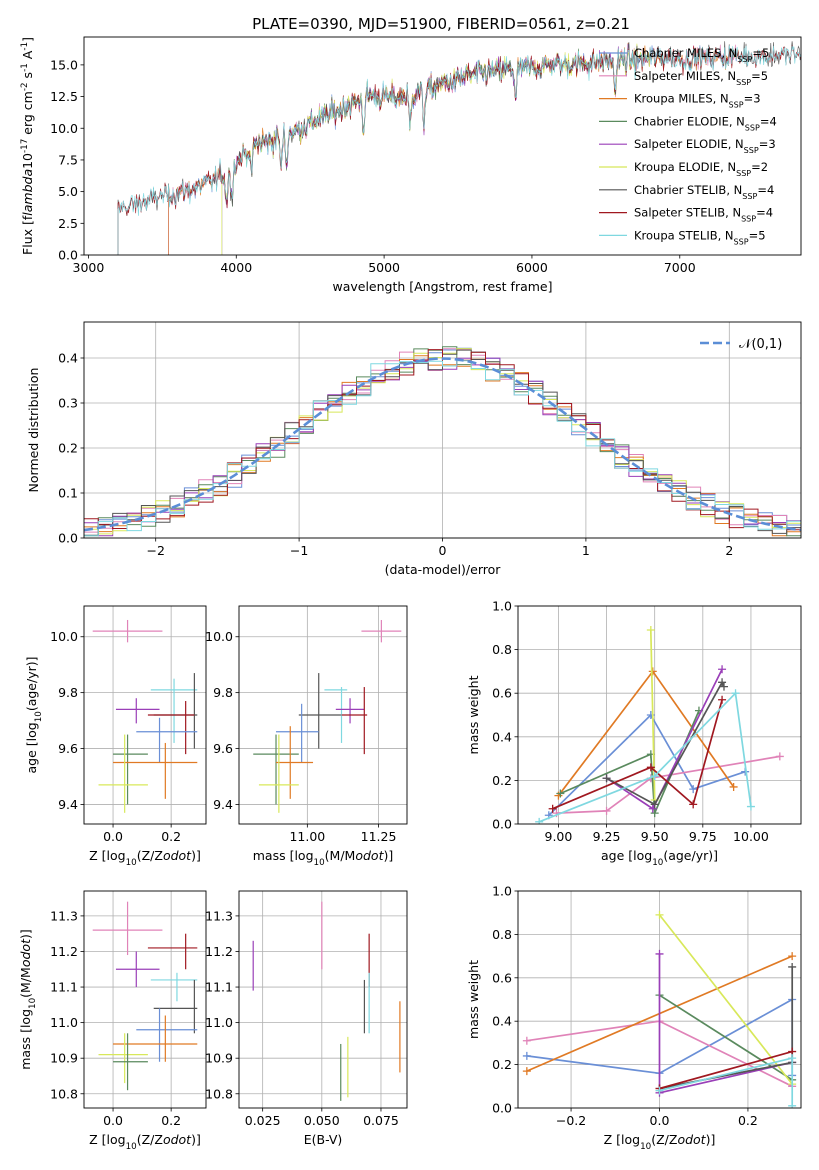 Image resolution: width=819 pixels, height=1170 pixels. I want to click on legend-label: Chabrier STELIB, NSSP=4, so click(704, 192).